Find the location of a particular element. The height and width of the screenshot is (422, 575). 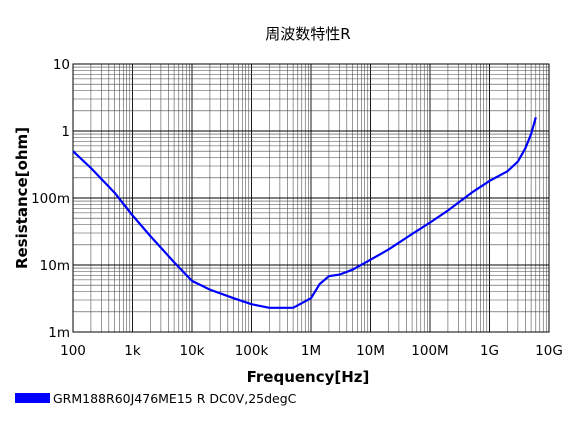

x-tick-label: 100k is located at coordinates (252, 351).